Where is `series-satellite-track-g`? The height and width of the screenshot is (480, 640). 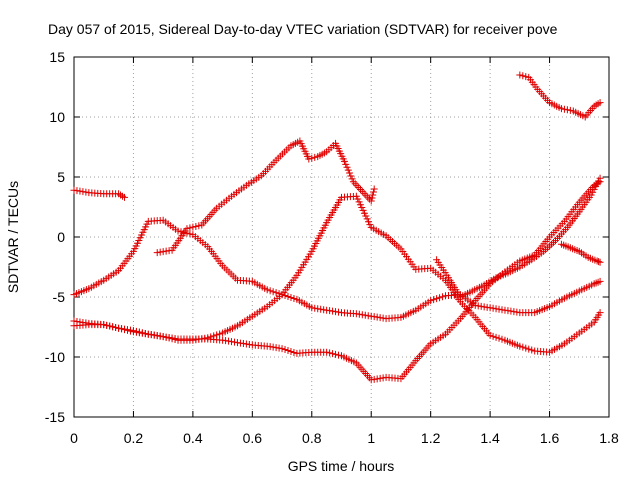 series-satellite-track-g is located at coordinates (560, 96).